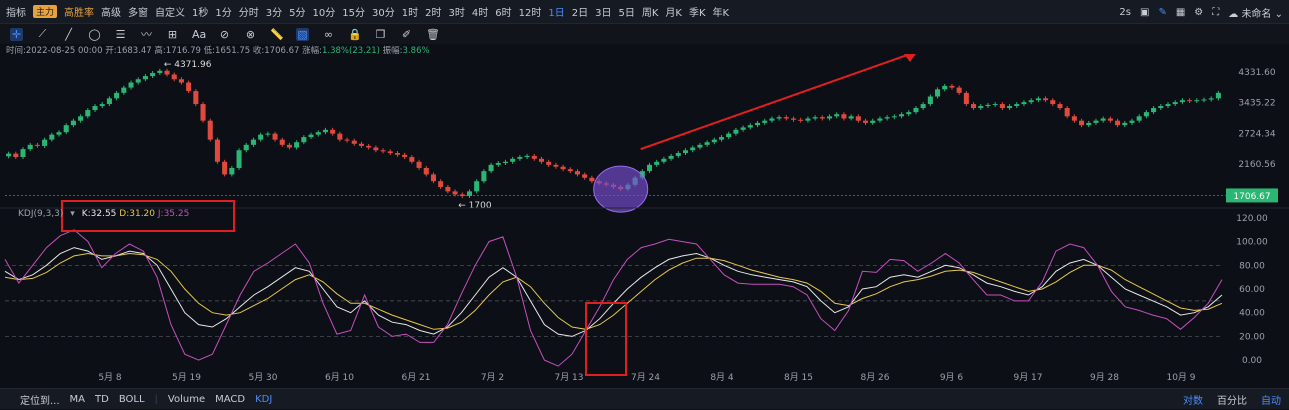 This screenshot has width=1289, height=410. What do you see at coordinates (146, 34) in the screenshot?
I see `wave-icon: 〰` at bounding box center [146, 34].